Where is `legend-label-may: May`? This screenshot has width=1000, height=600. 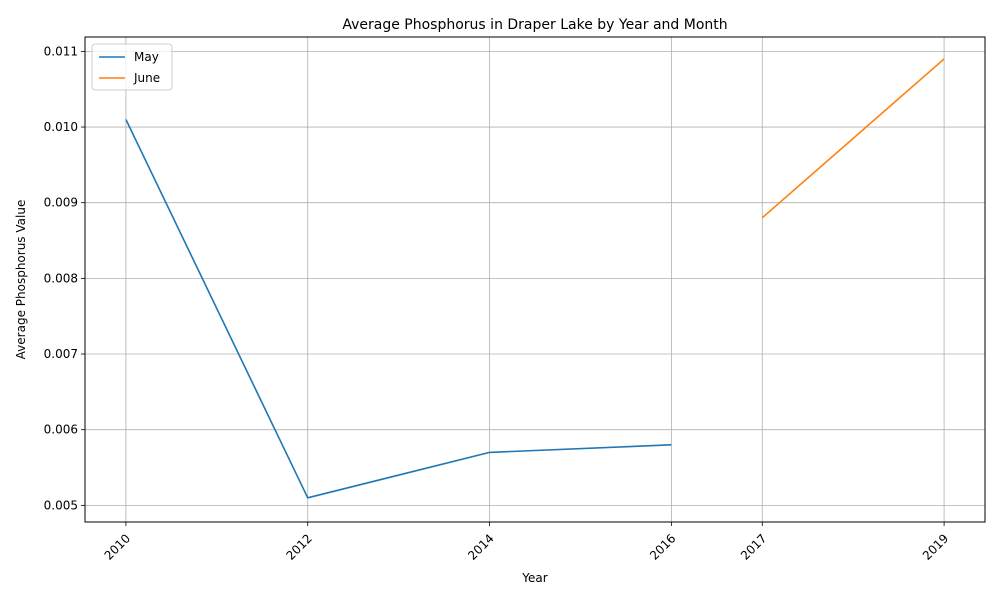 legend-label-may: May is located at coordinates (146, 57).